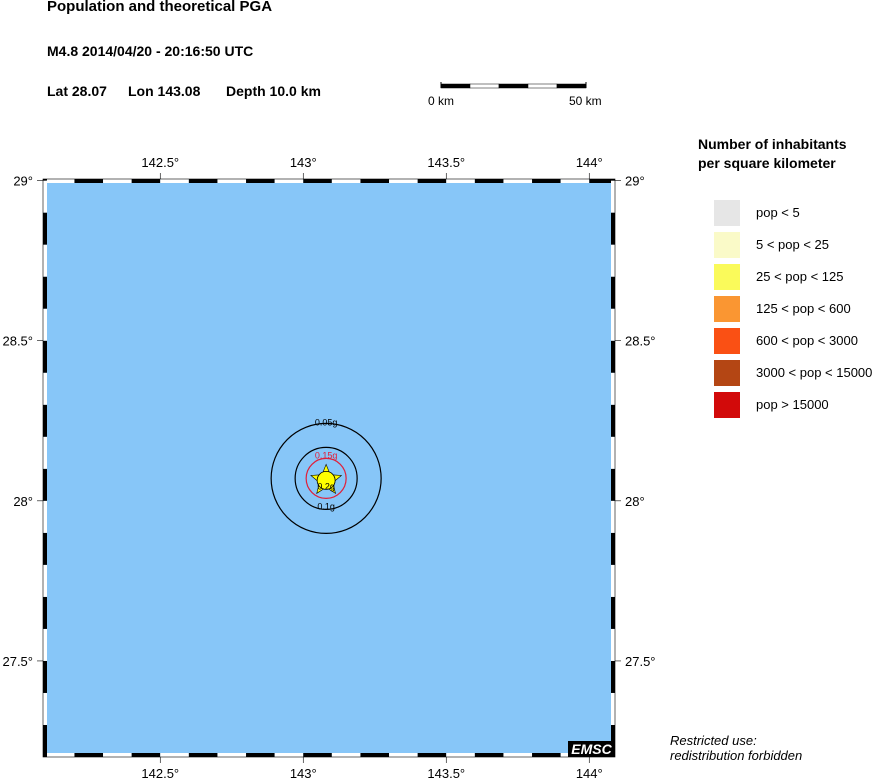 The image size is (878, 779). What do you see at coordinates (778, 212) in the screenshot?
I see `legend-label: pop < 5` at bounding box center [778, 212].